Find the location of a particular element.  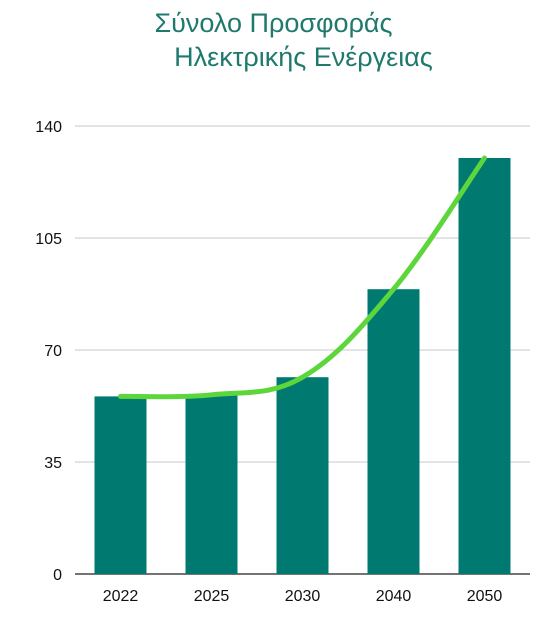

y-tick-label: 105 is located at coordinates (48, 239).